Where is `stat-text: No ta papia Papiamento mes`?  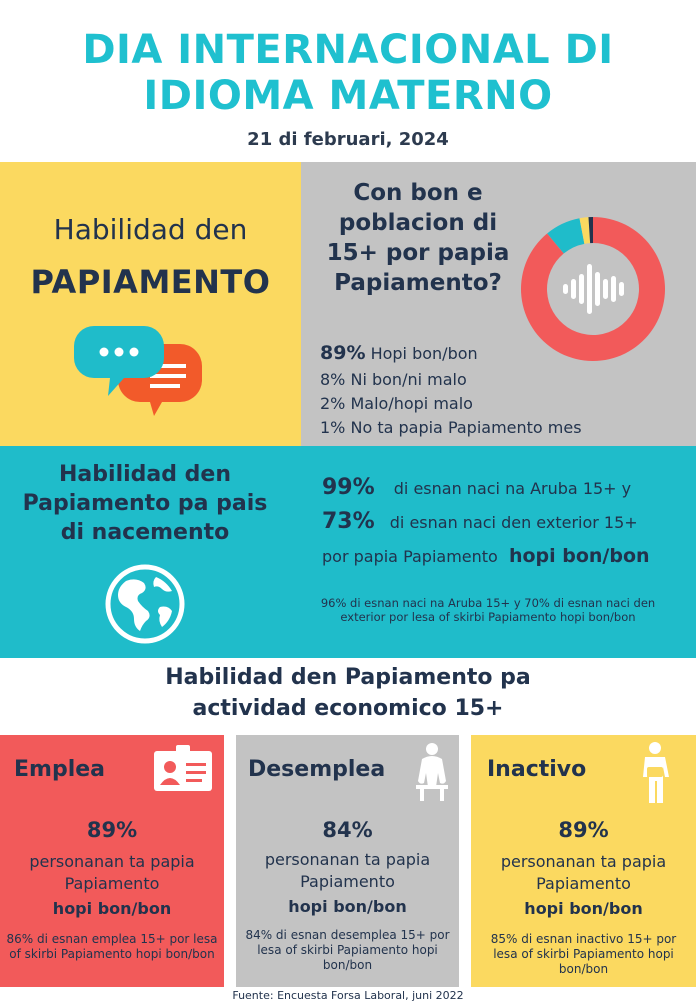
stat-text: No ta papia Papiamento mes is located at coordinates (466, 427).